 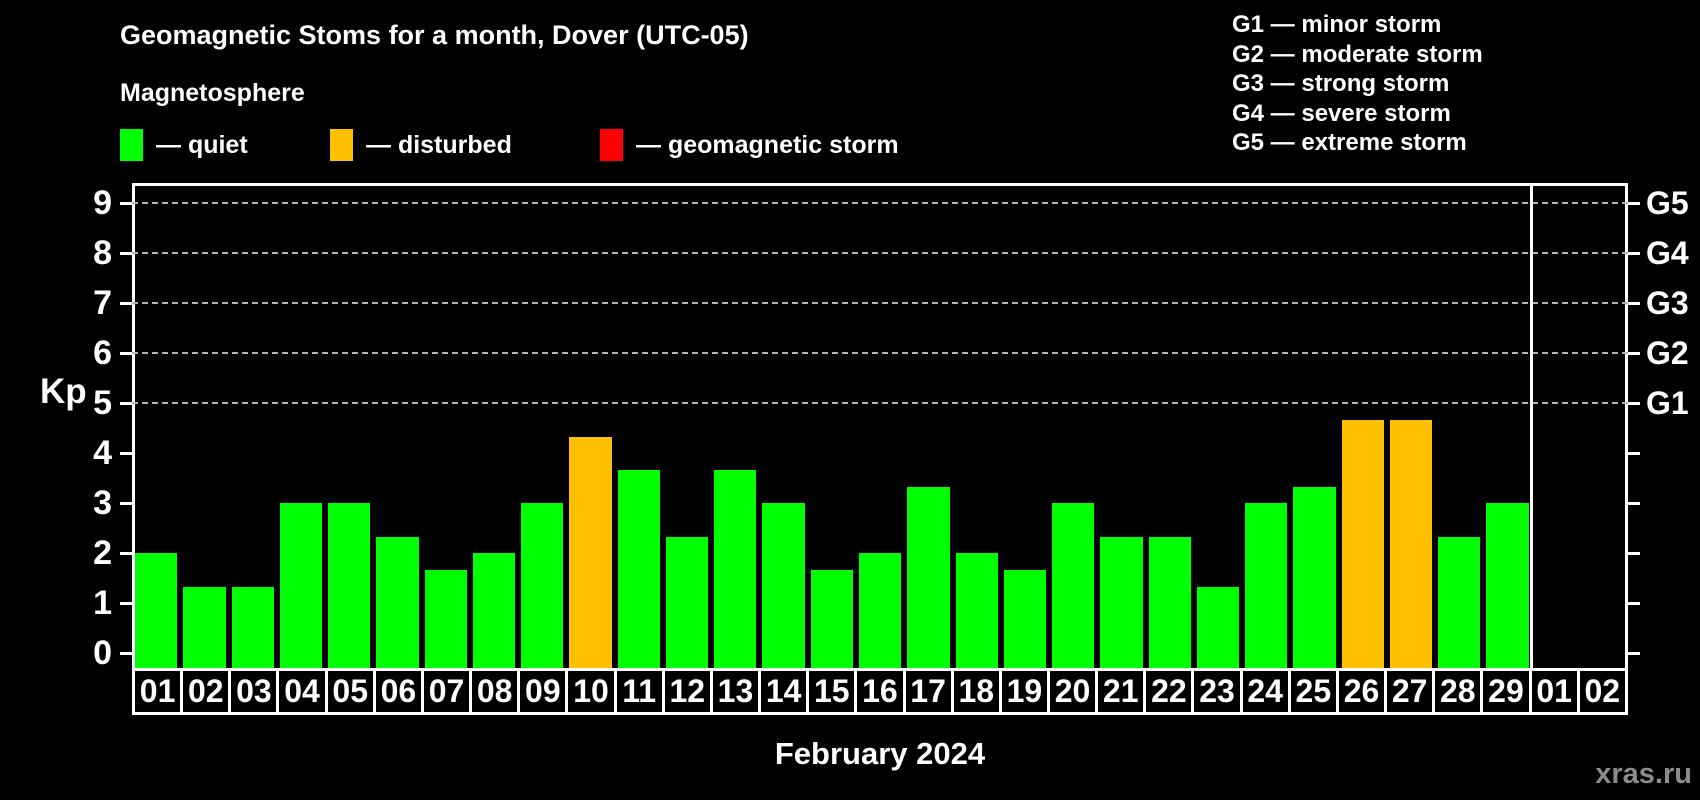 What do you see at coordinates (439, 144) in the screenshot?
I see `legend-label-disturbed: — disturbed` at bounding box center [439, 144].